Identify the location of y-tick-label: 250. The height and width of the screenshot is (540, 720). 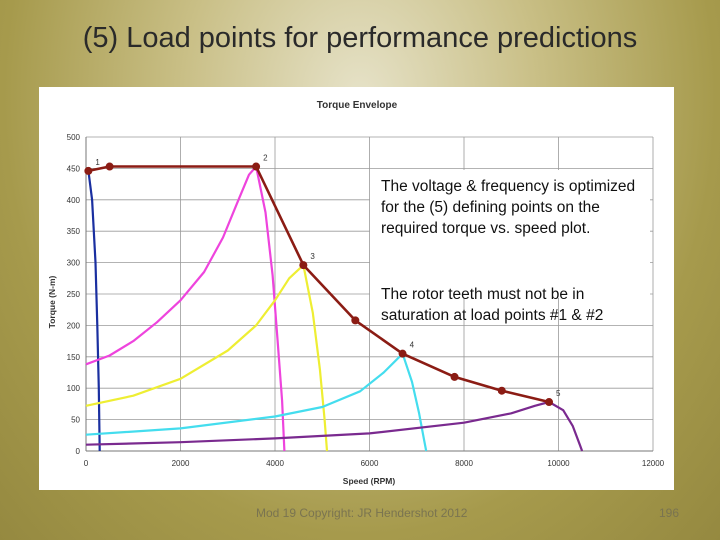
(74, 294).